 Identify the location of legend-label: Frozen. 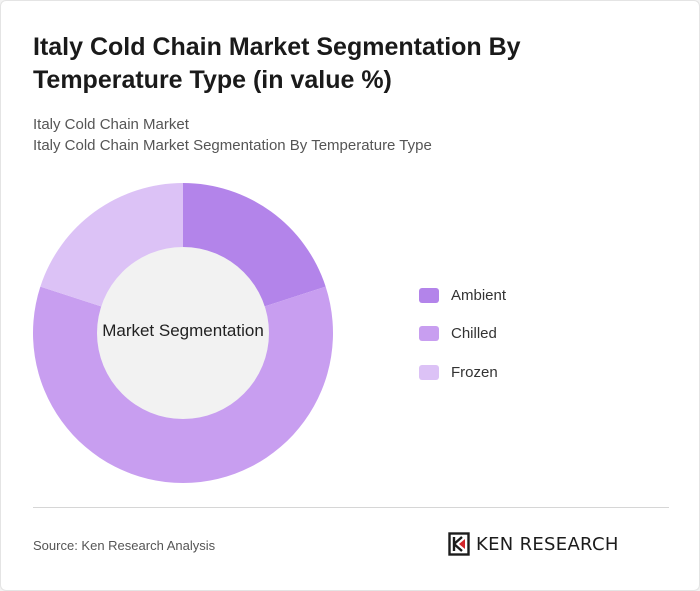
(474, 372).